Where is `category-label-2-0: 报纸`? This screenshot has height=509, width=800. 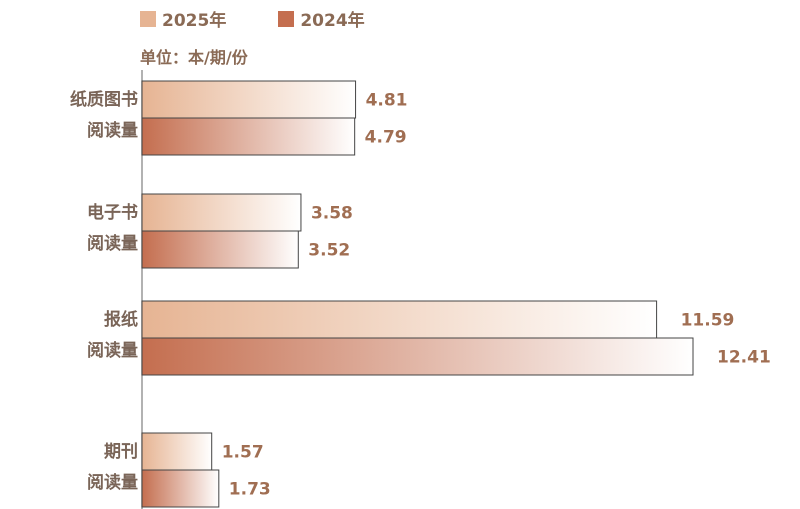 category-label-2-0: 报纸 is located at coordinates (121, 319).